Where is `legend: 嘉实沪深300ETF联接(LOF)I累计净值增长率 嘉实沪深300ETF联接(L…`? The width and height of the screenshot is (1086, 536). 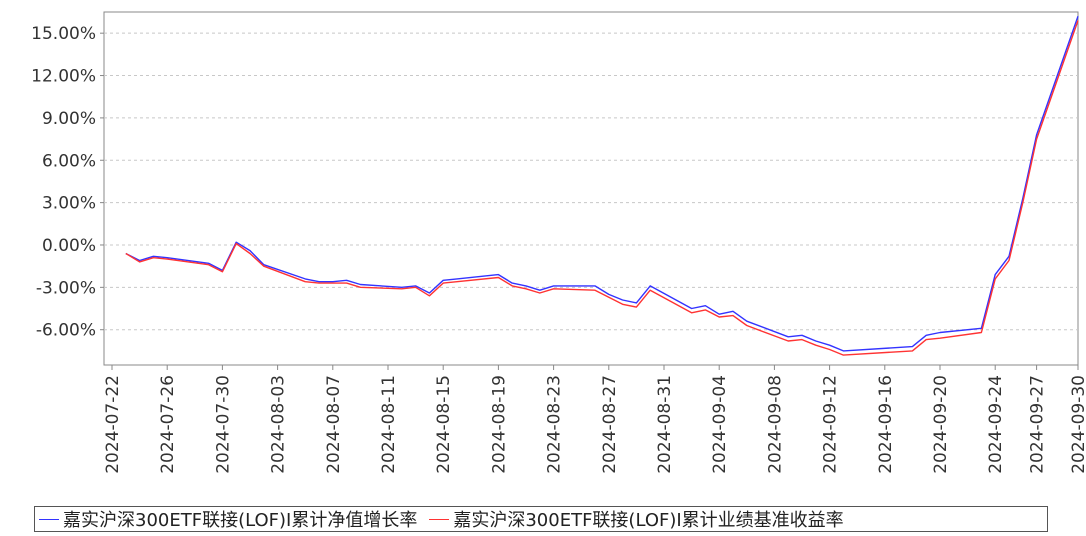
legend: 嘉实沪深300ETF联接(LOF)I累计净值增长率 嘉实沪深300ETF联接(L… is located at coordinates (541, 519).